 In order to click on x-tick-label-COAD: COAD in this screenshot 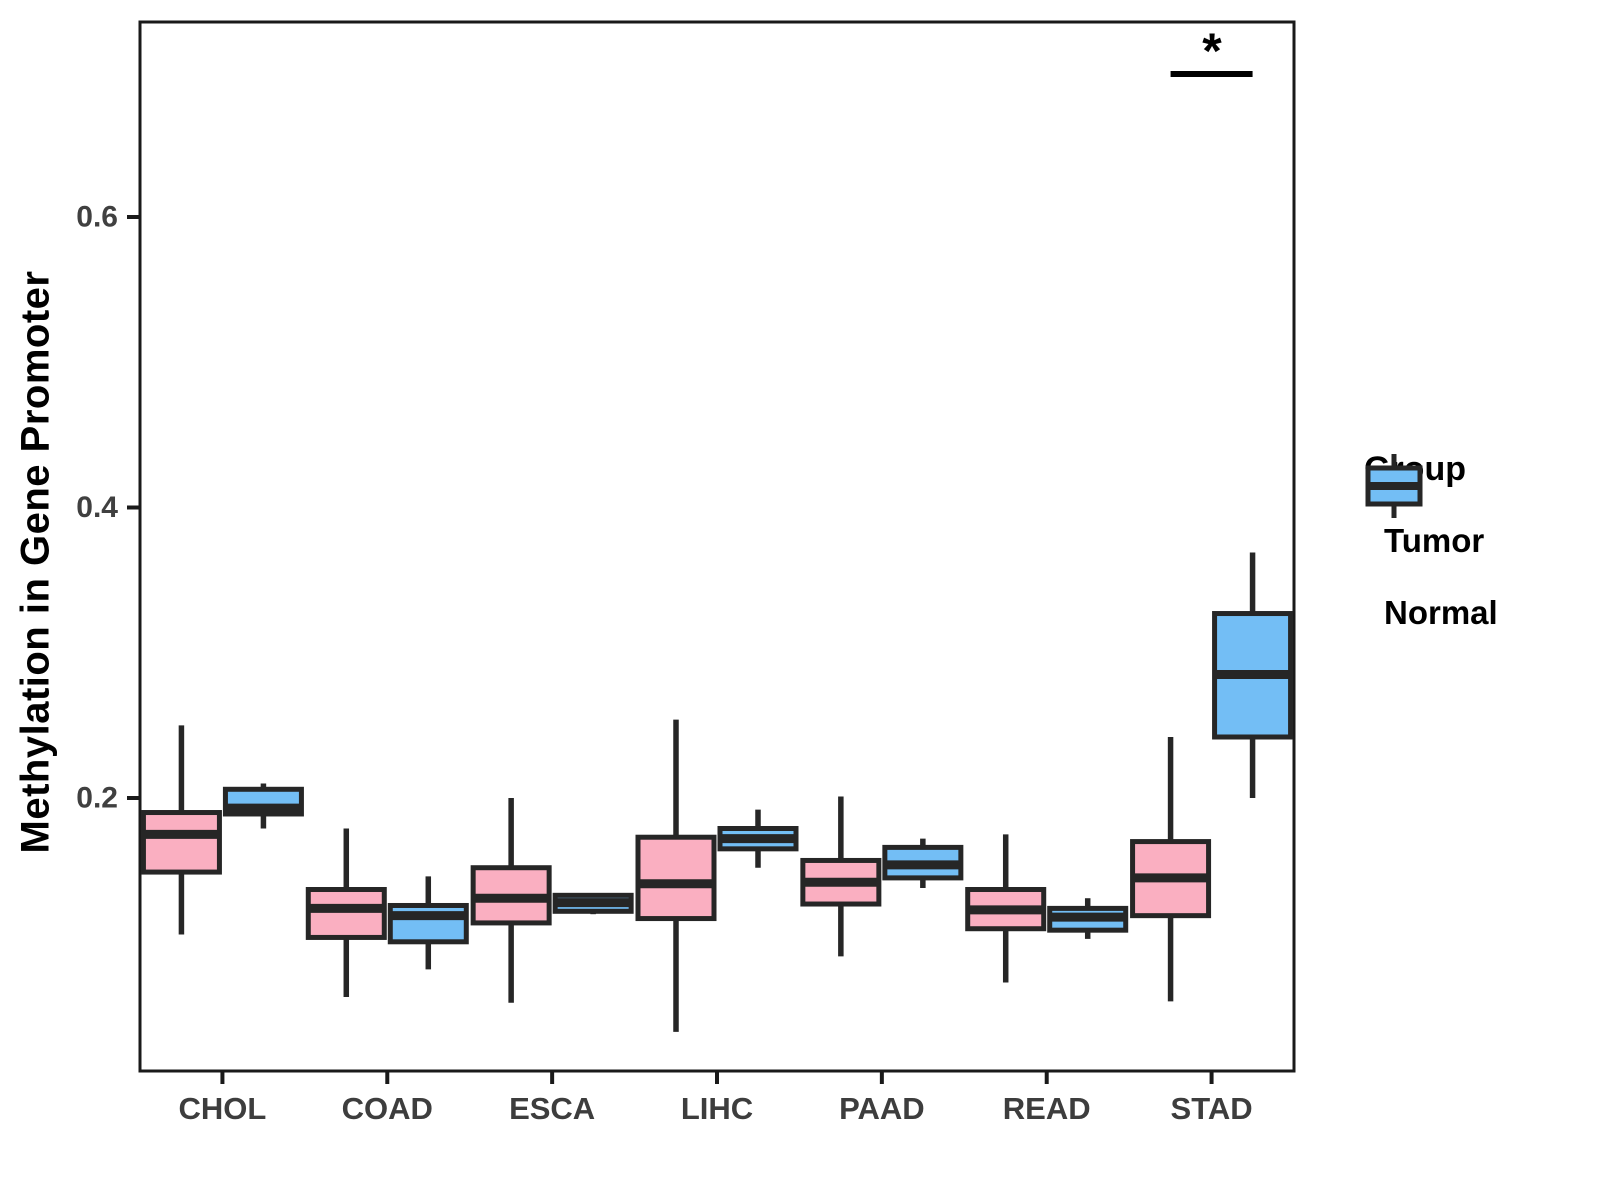, I will do `click(387, 1108)`.